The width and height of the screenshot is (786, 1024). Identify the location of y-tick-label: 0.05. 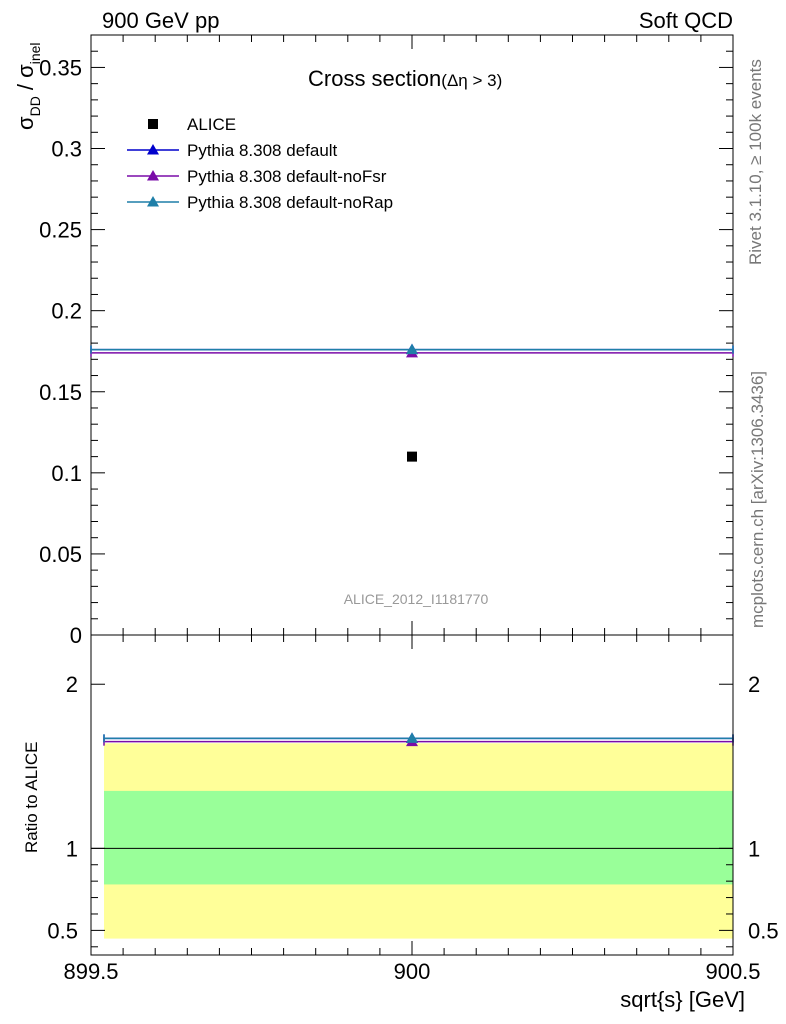
(60, 554).